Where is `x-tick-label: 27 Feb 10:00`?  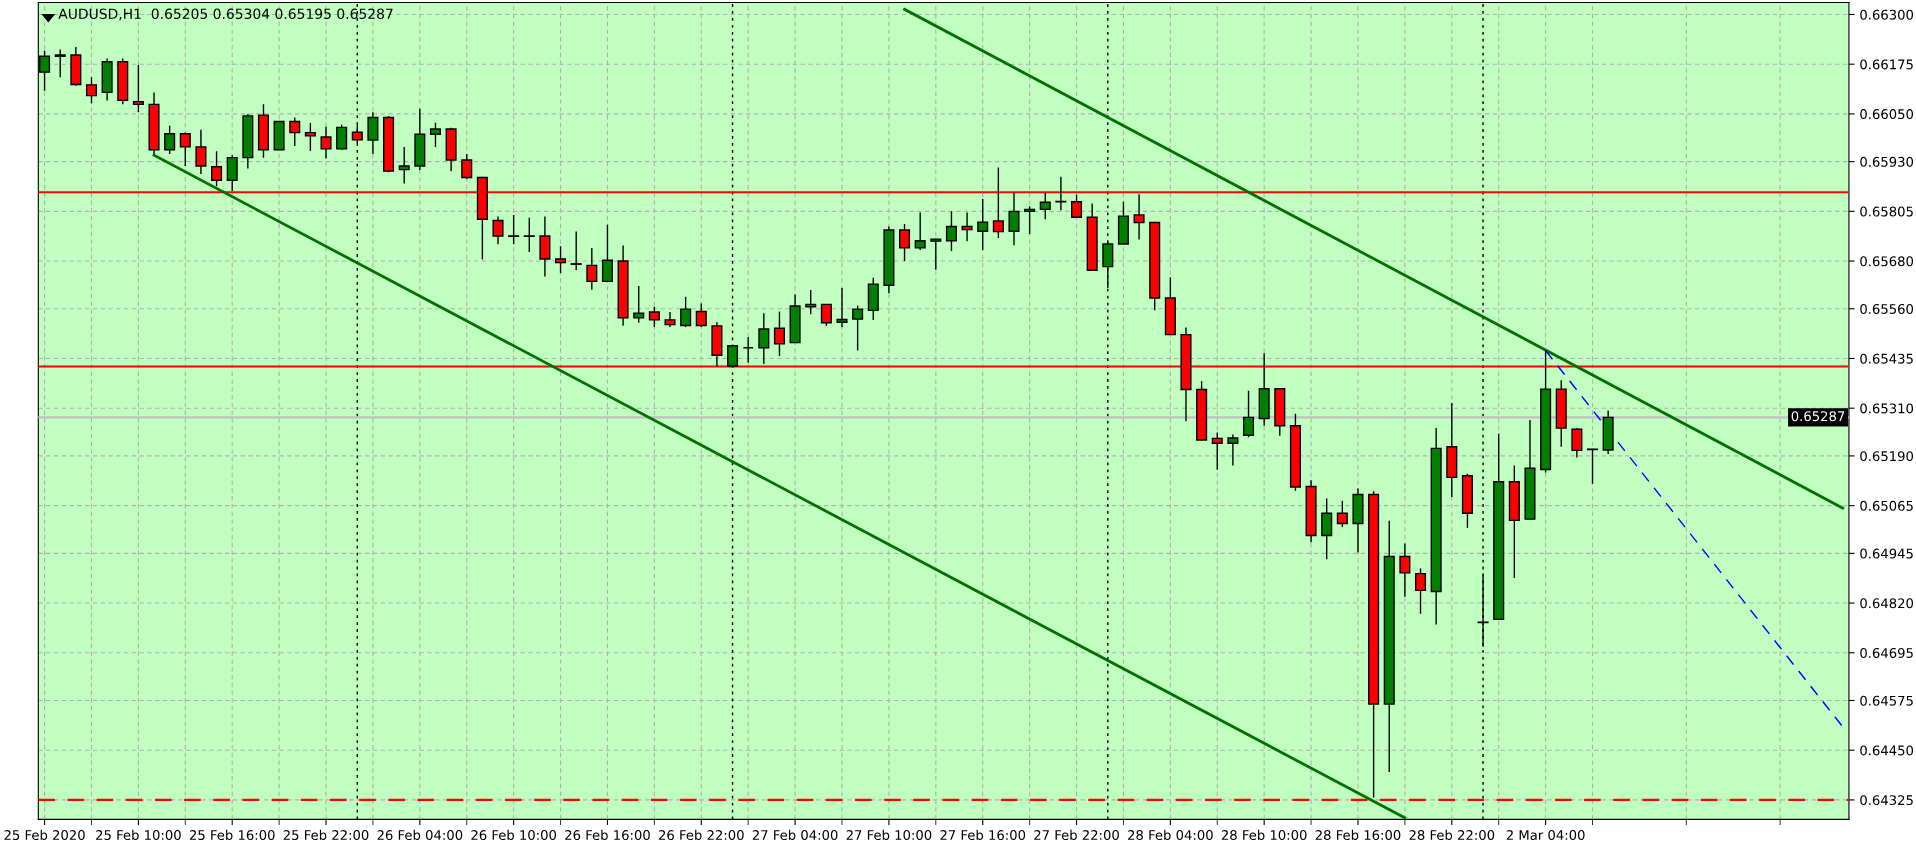
x-tick-label: 27 Feb 10:00 is located at coordinates (889, 835).